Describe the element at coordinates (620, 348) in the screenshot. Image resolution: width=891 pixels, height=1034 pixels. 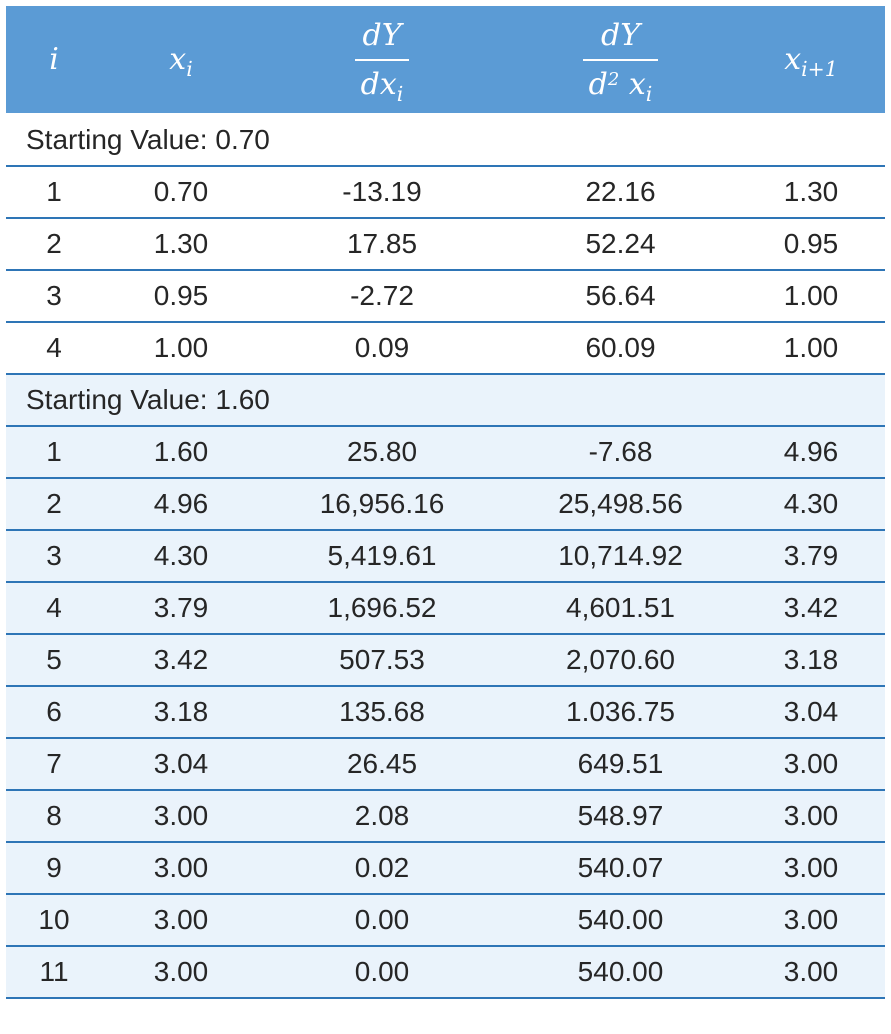
I see `cell-second-derivative: 60.09` at that location.